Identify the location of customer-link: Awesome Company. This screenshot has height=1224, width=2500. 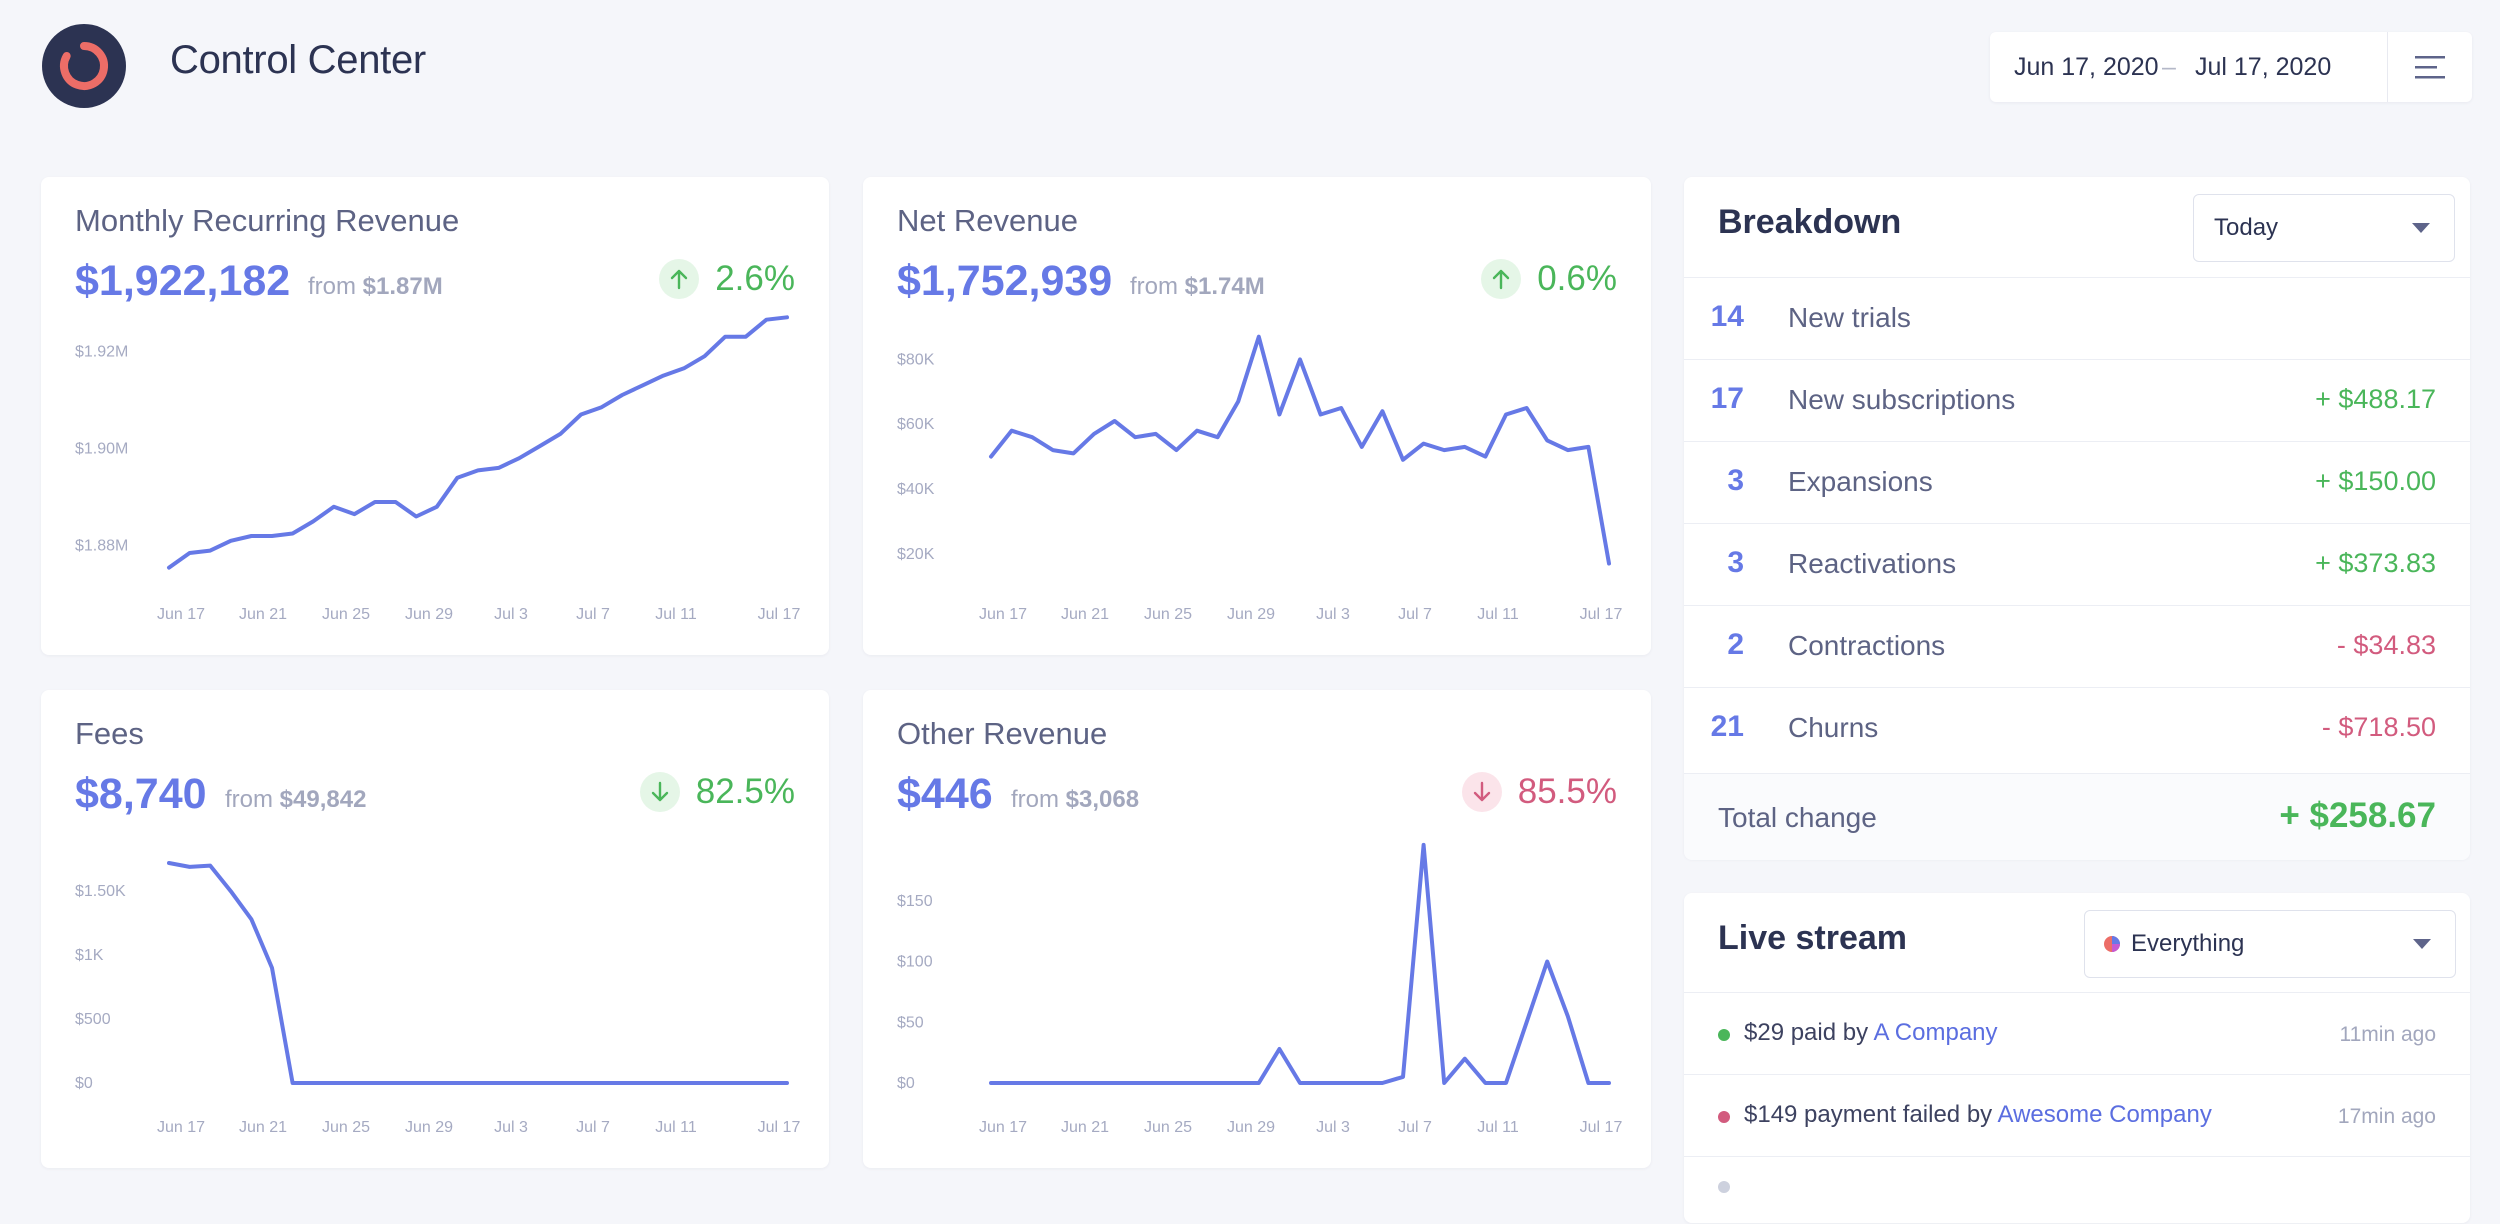
(2104, 1114).